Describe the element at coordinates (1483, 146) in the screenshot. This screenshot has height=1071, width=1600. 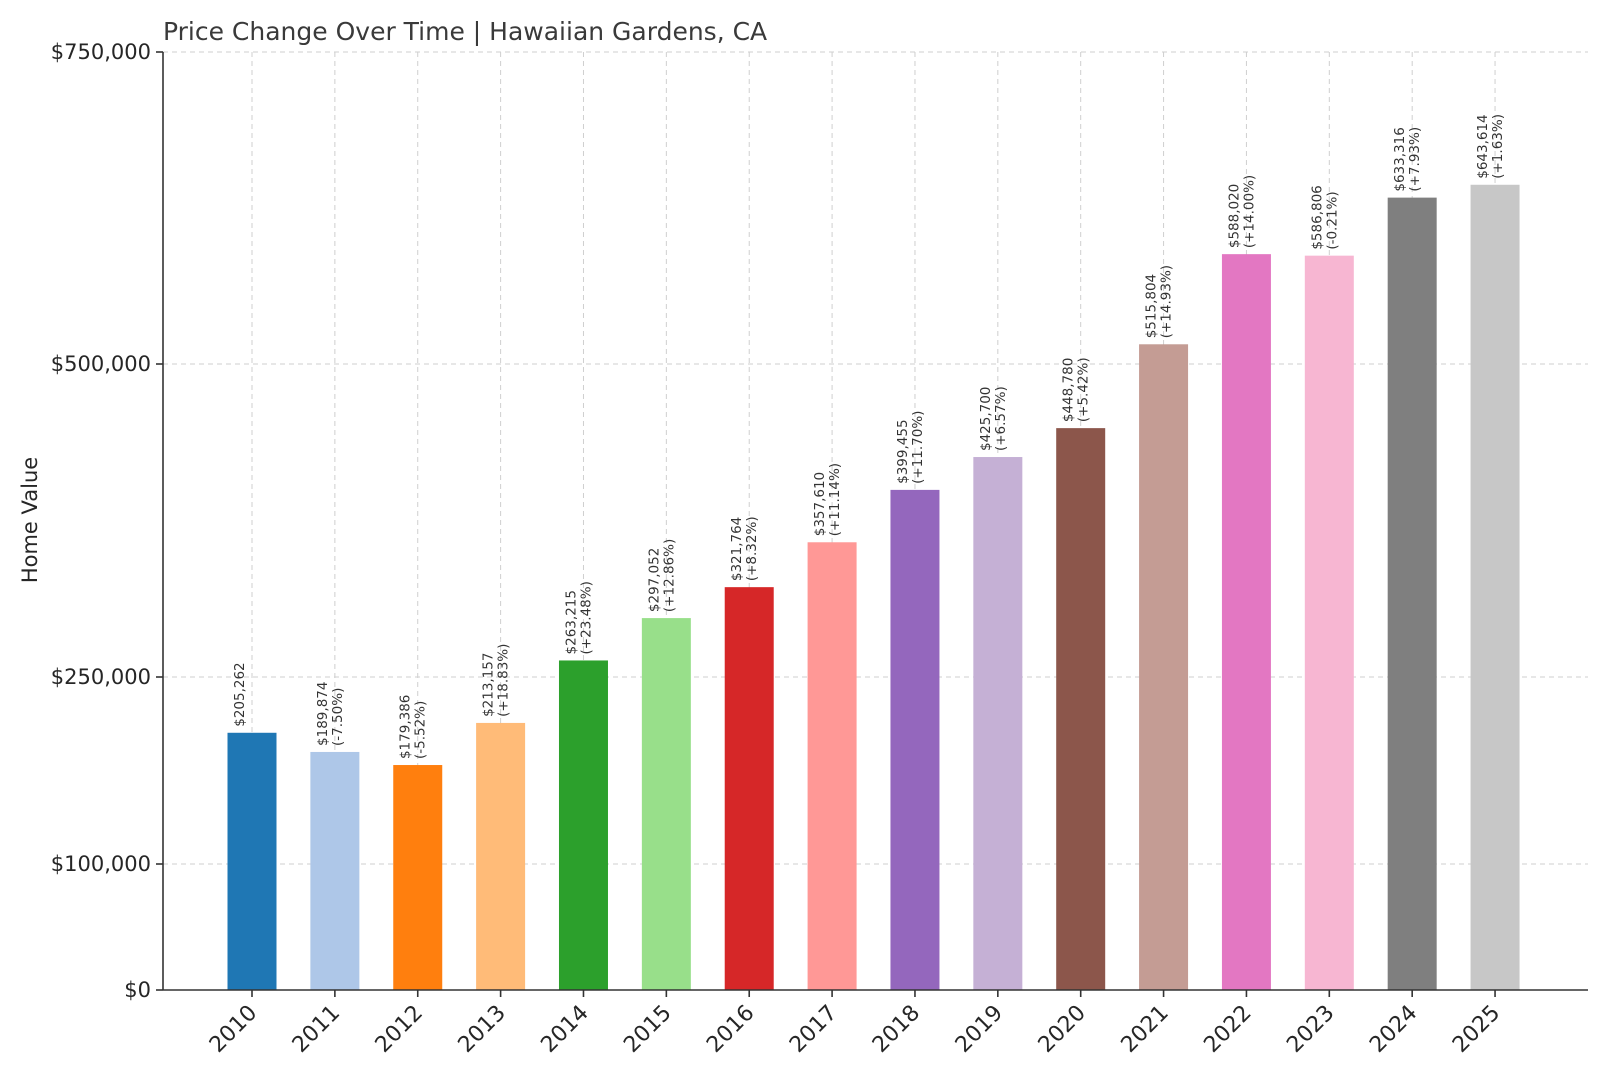
I see `data-label-value: $643,614` at that location.